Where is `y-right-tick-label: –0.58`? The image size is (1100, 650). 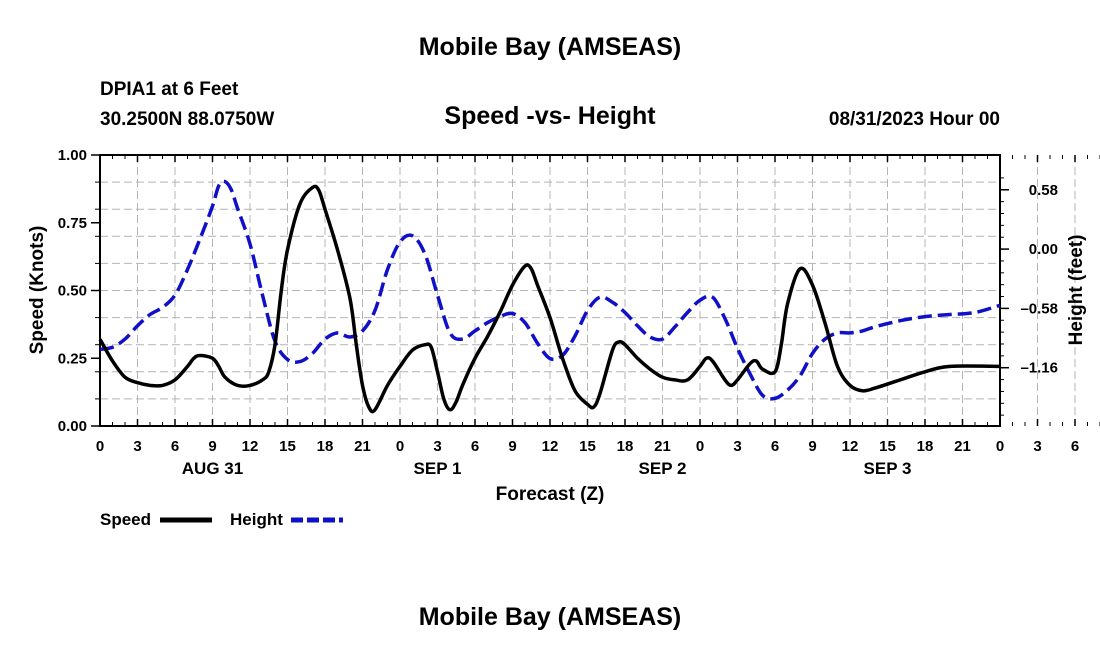
y-right-tick-label: –0.58 is located at coordinates (1039, 308).